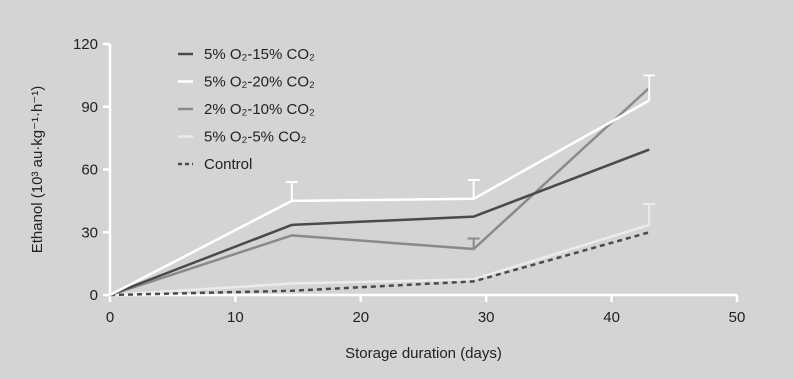 This screenshot has height=379, width=794. I want to click on x-axis-title: Storage duration (days), so click(423, 353).